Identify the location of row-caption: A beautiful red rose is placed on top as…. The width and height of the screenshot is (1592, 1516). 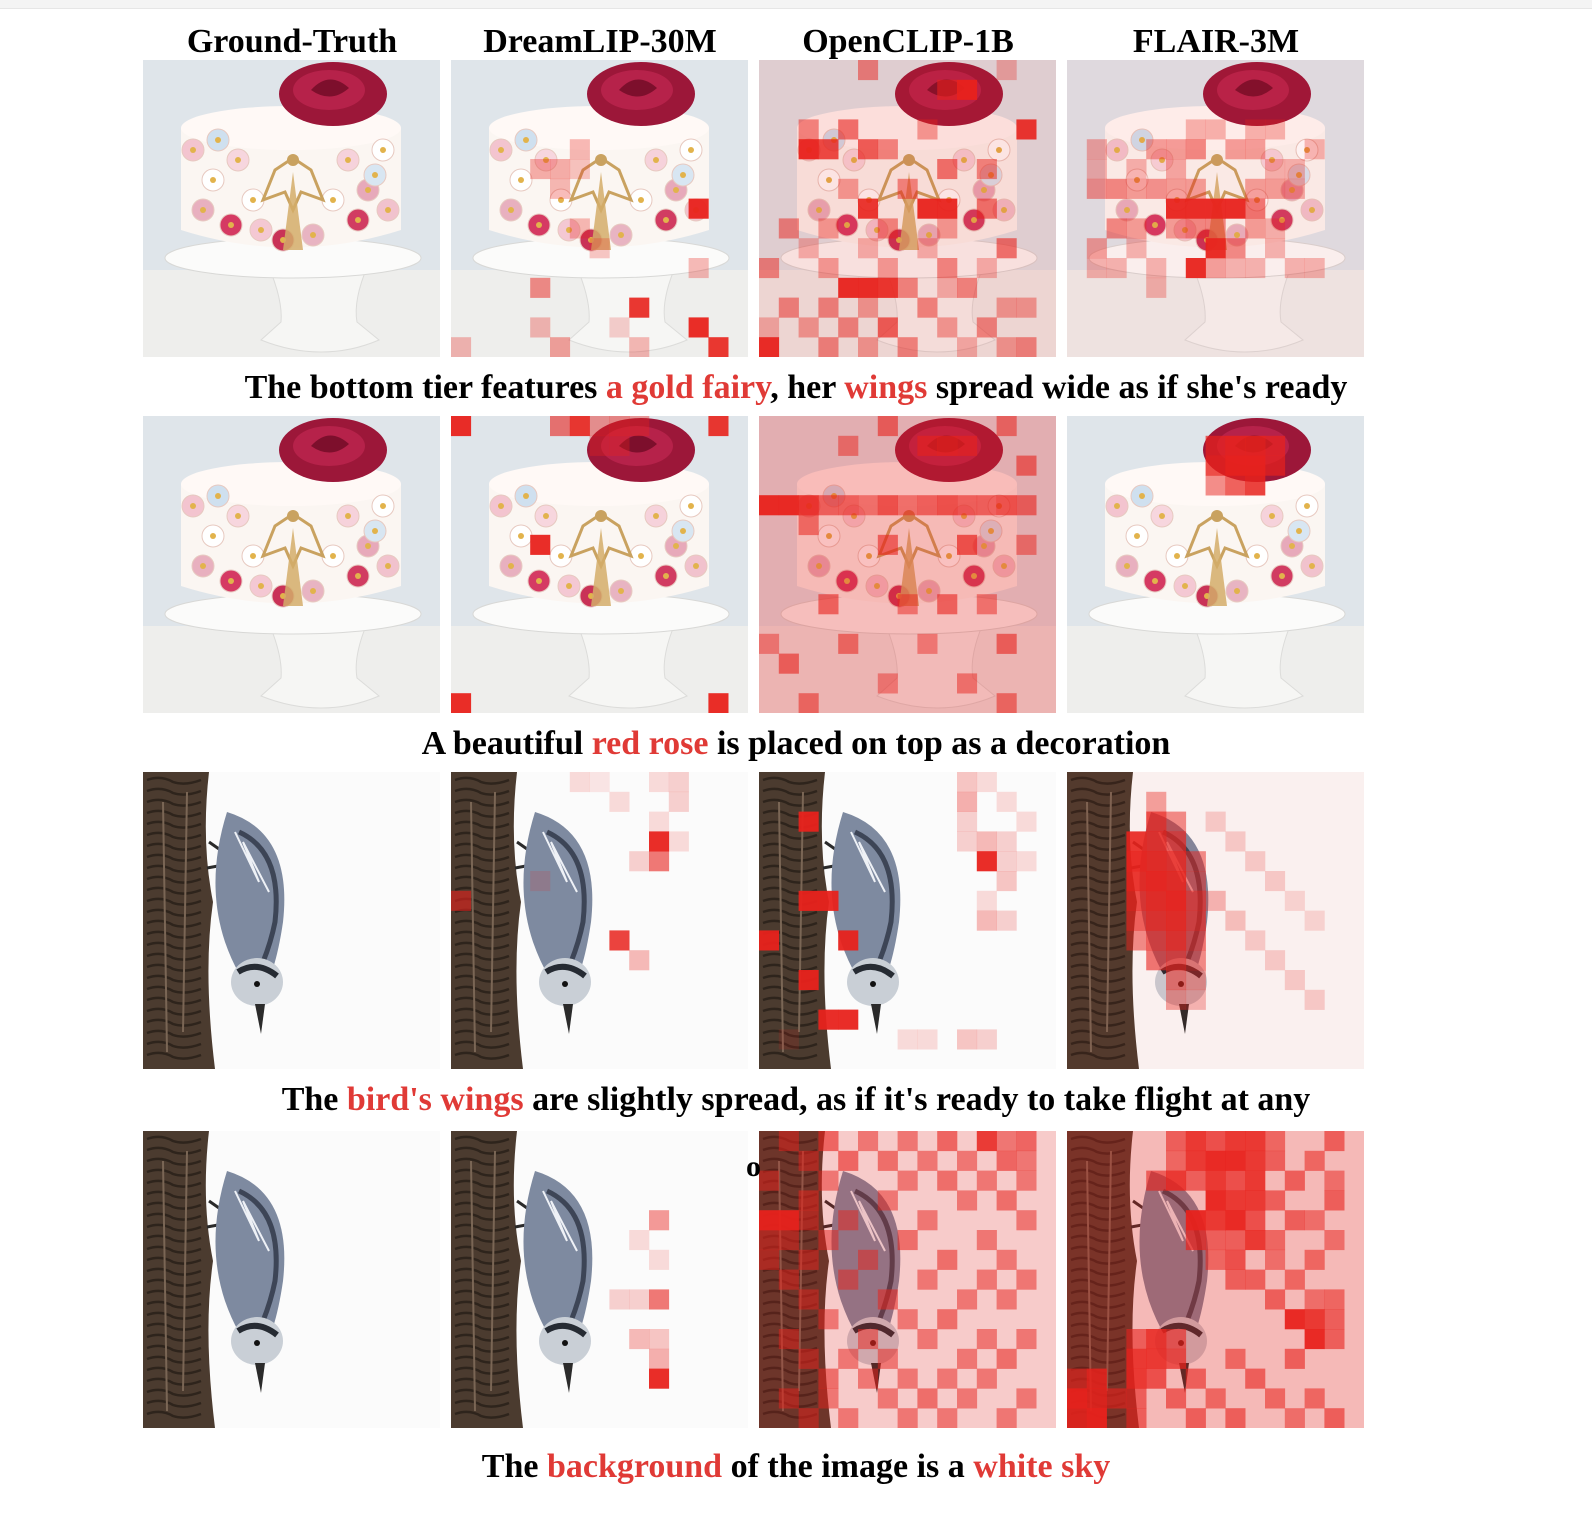
(796, 744).